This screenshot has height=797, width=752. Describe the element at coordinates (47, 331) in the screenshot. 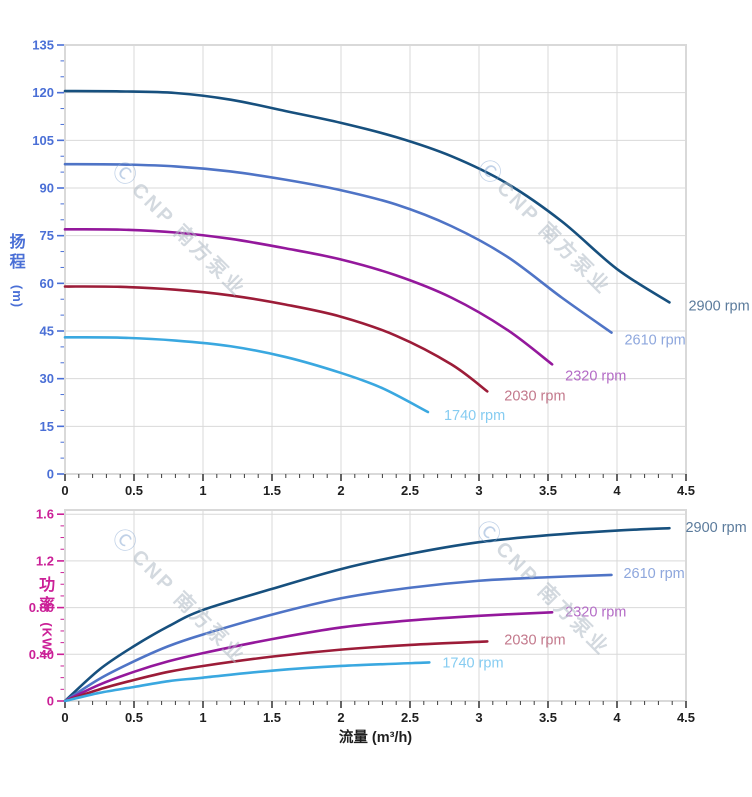

I see `y-tick-label: 45` at that location.